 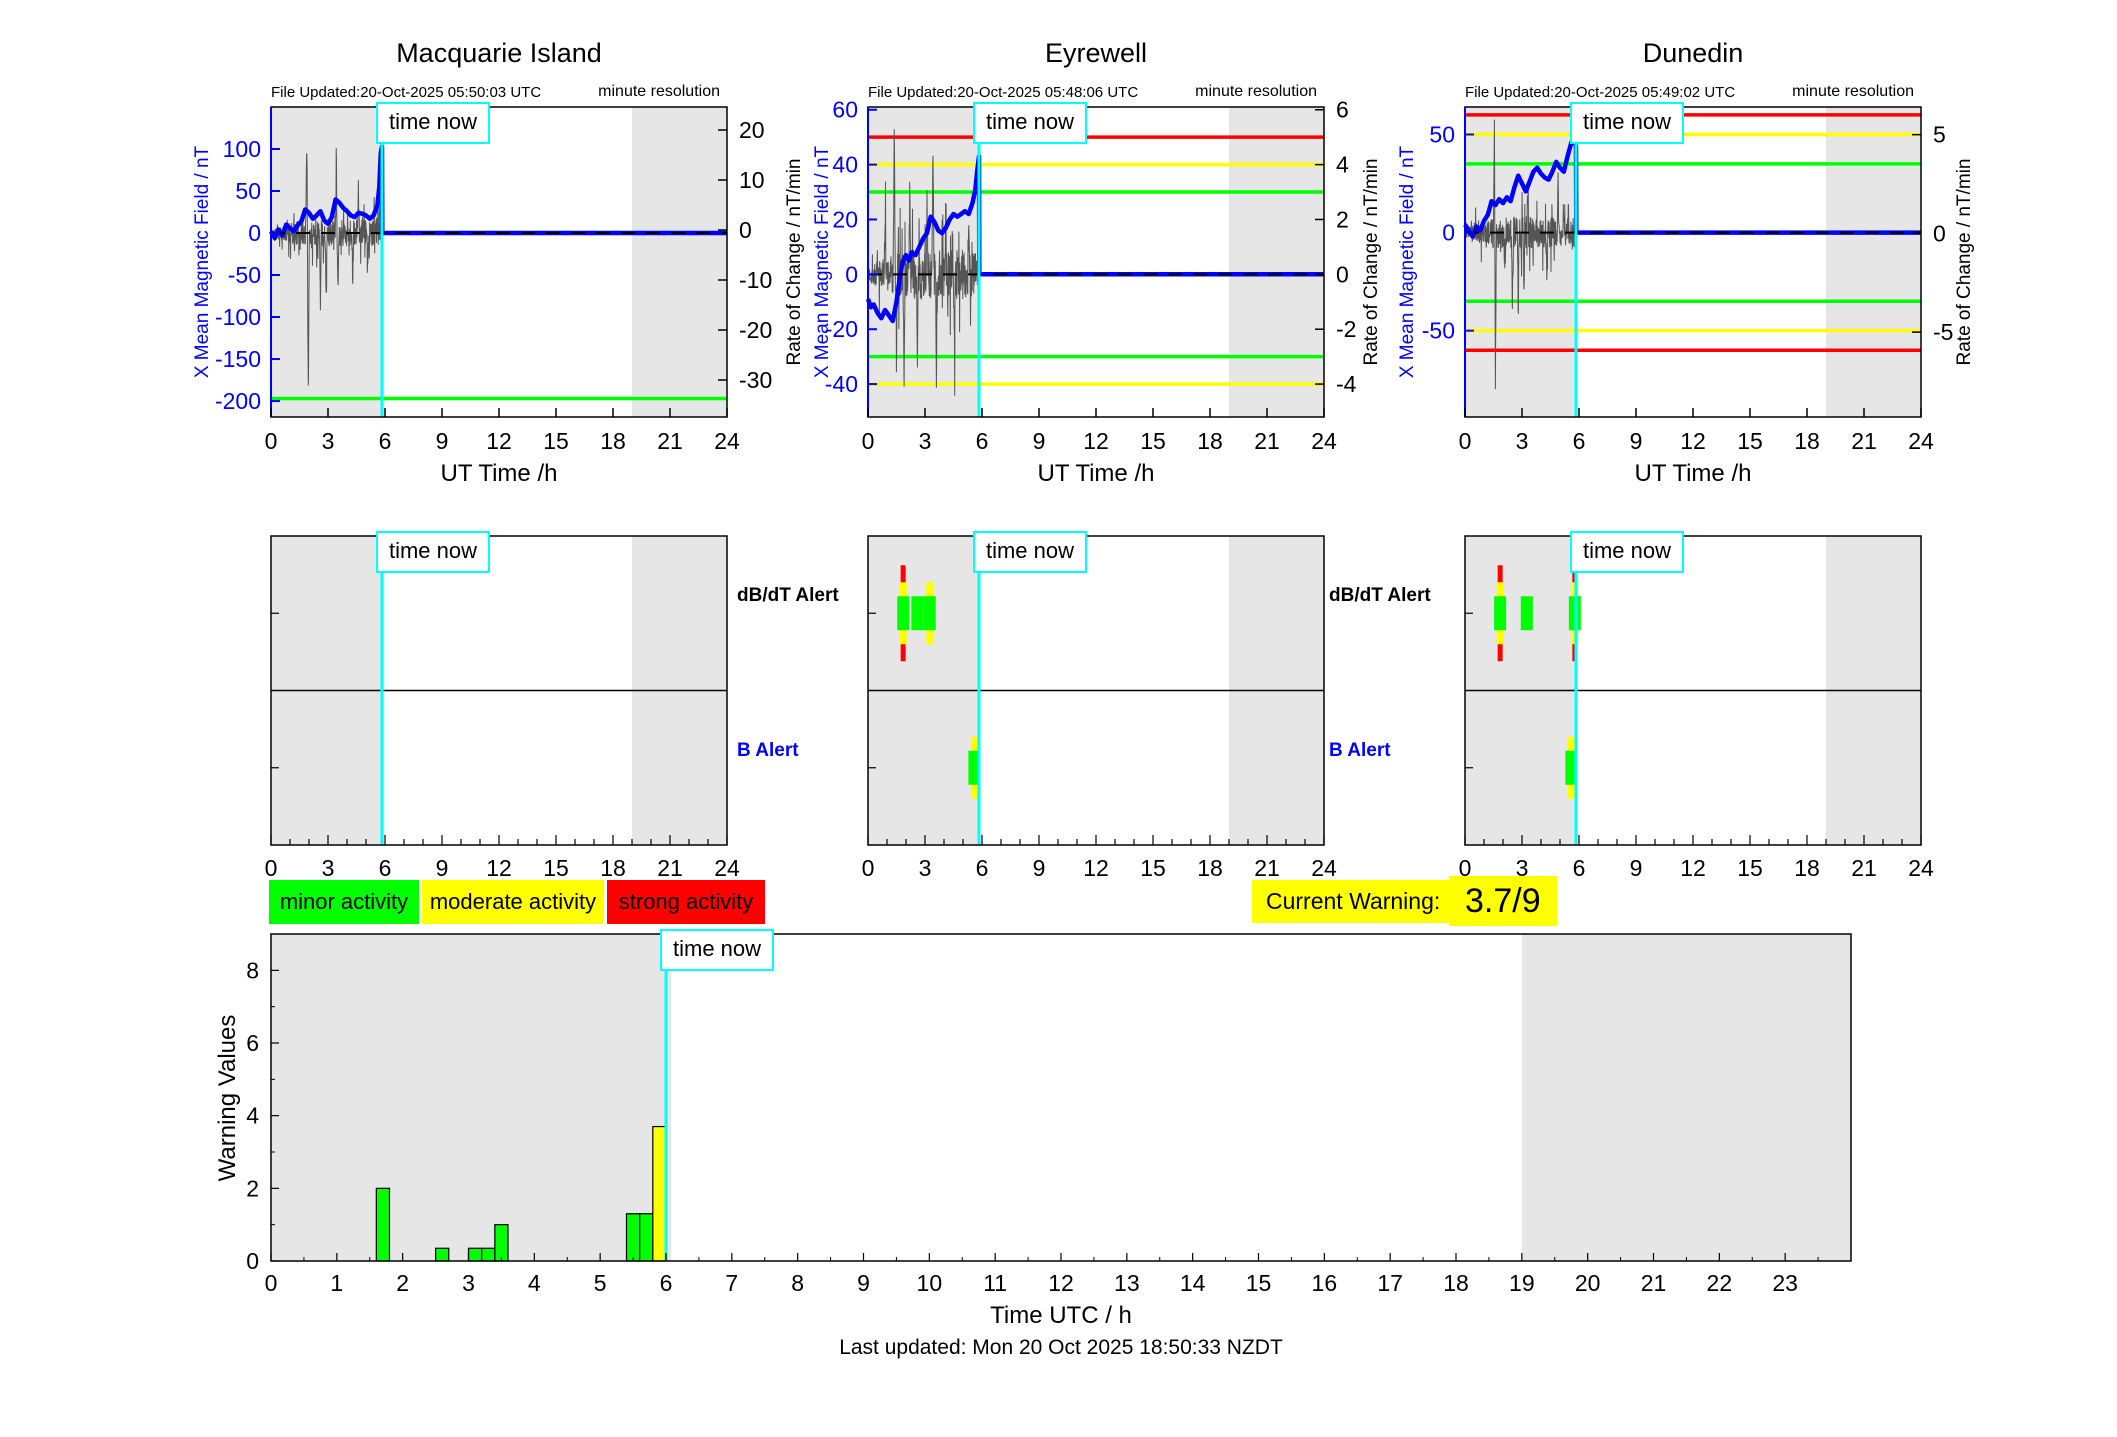 I want to click on time-now-flag-alert-dunedin: time now, so click(x=1626, y=552).